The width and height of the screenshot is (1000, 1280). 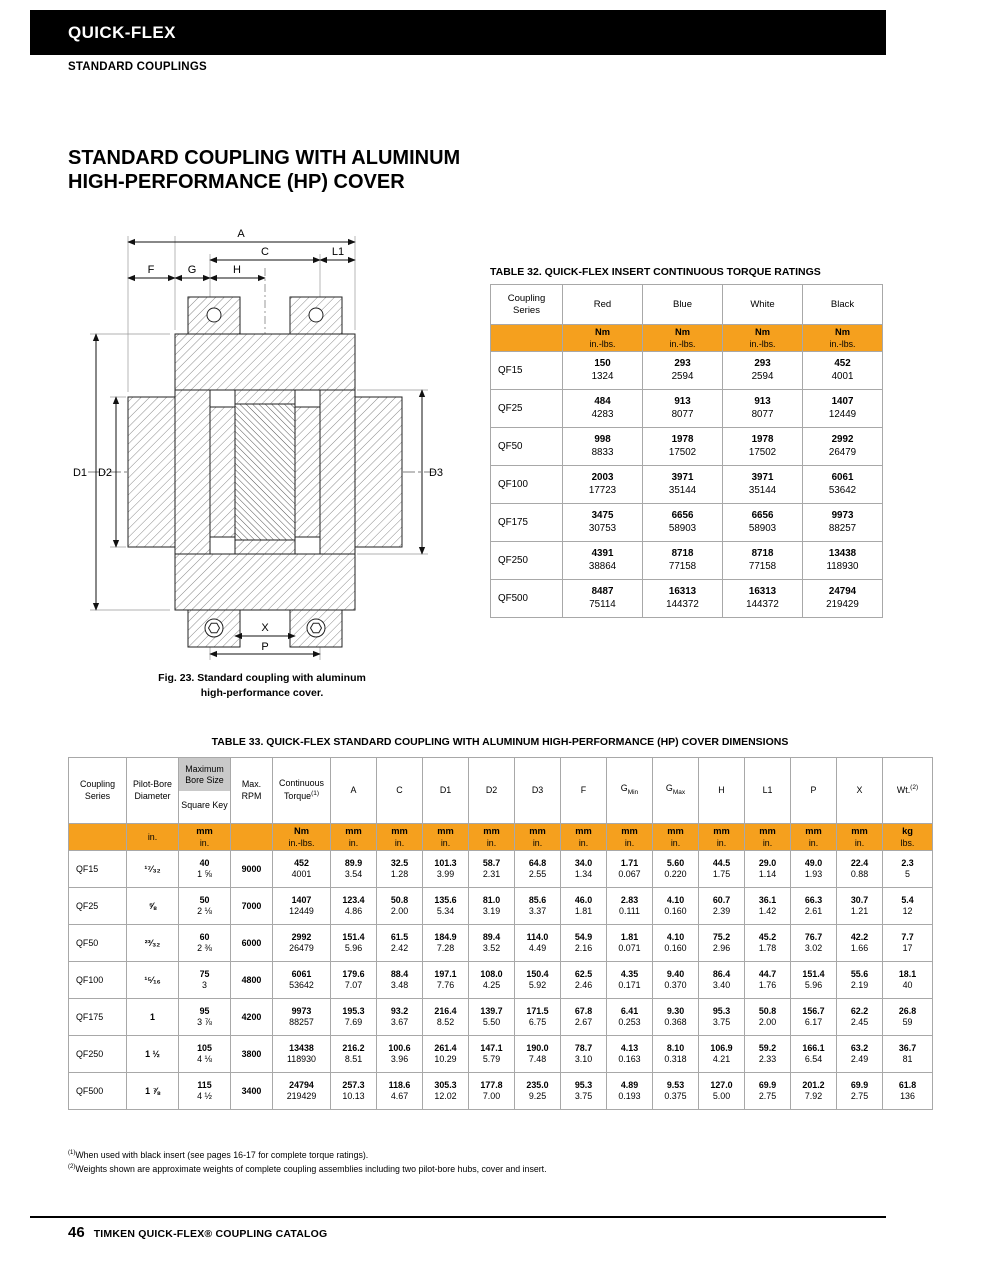 What do you see at coordinates (907, 911) in the screenshot?
I see `value-secondary: 12` at bounding box center [907, 911].